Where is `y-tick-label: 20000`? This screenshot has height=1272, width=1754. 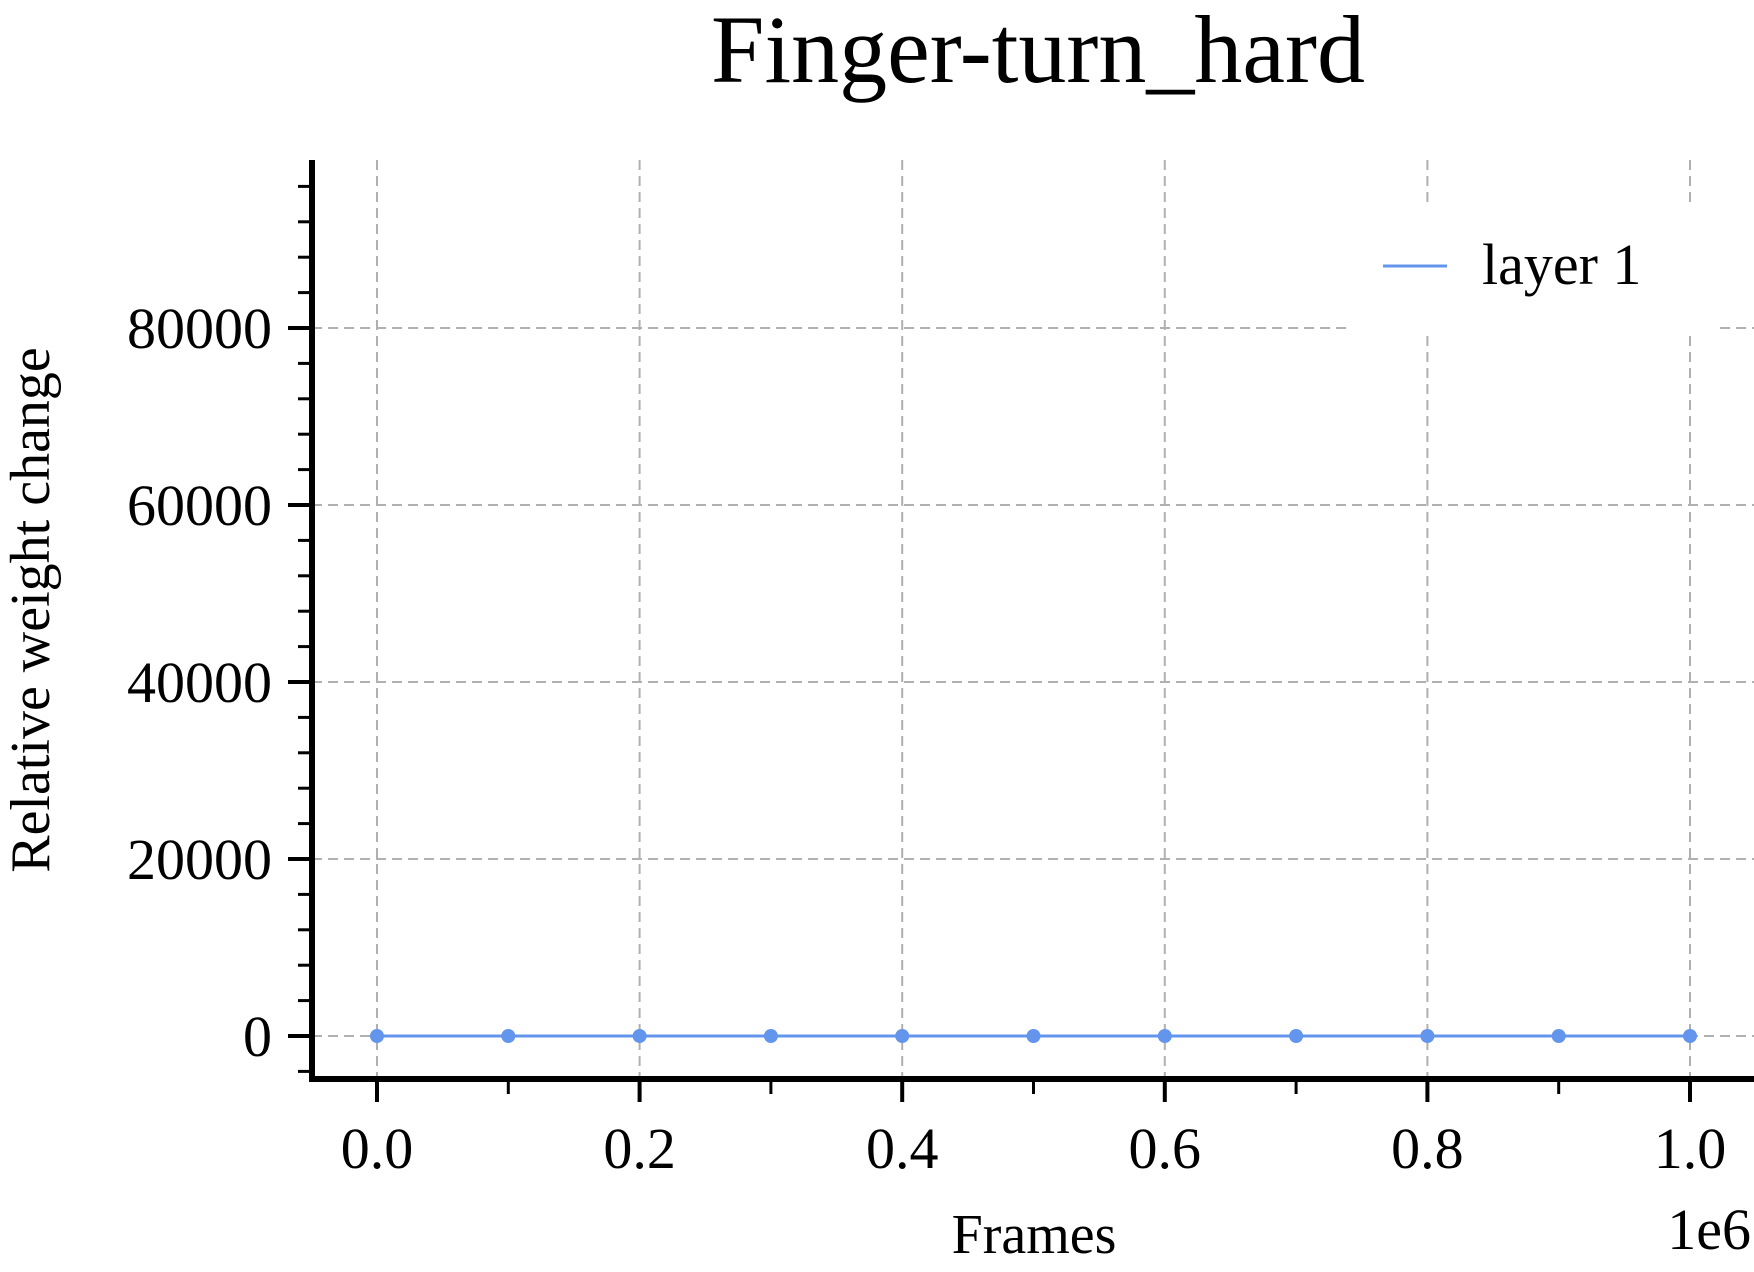 y-tick-label: 20000 is located at coordinates (199, 859).